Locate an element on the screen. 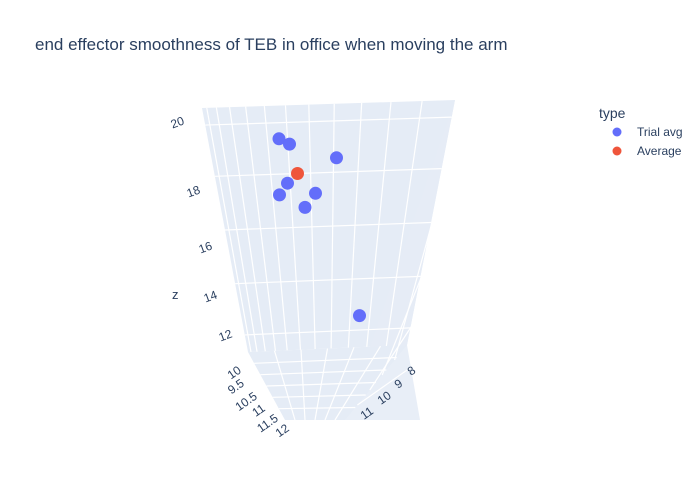 This screenshot has width=700, height=500. legend: type Trial avg Average is located at coordinates (641, 131).